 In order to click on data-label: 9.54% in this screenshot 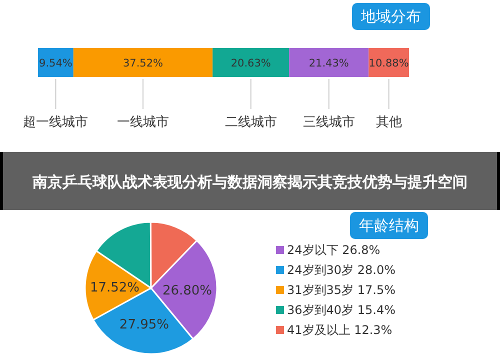, I will do `click(55, 64)`.